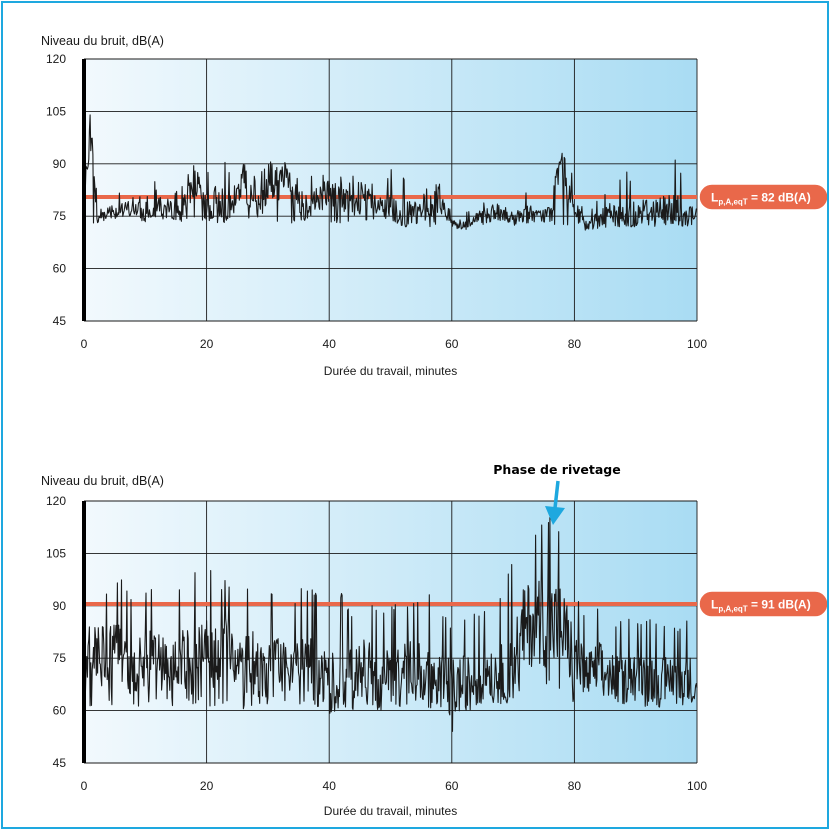 This screenshot has width=833, height=832. What do you see at coordinates (763, 604) in the screenshot?
I see `leq-badge: Lp,A,eqT = 91 dB(A)` at bounding box center [763, 604].